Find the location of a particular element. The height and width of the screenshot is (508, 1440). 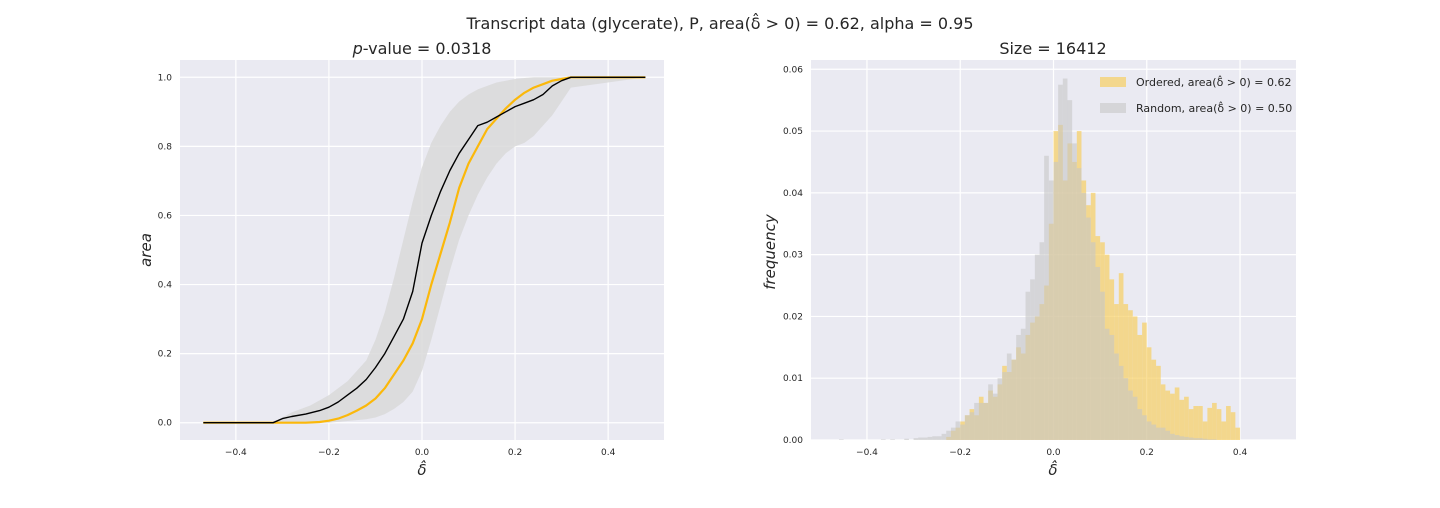

legend-label-ordered: Ordered, area(δ̂ > 0) = 0.62 is located at coordinates (1214, 82).